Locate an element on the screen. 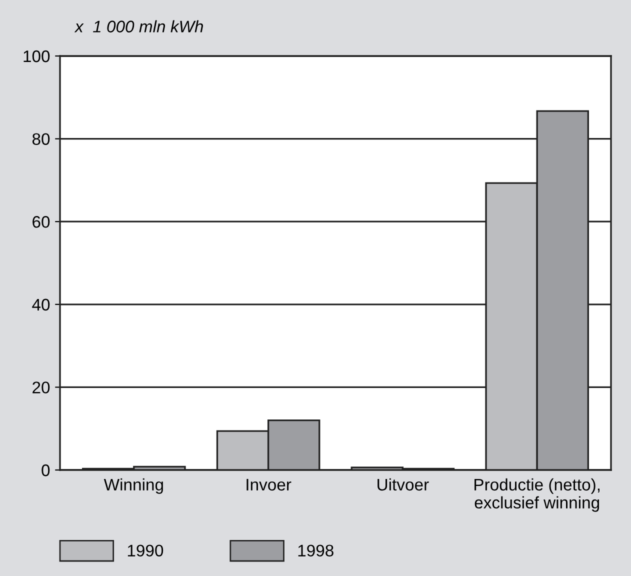 The image size is (631, 576). x-tick-label: Winning is located at coordinates (133, 486).